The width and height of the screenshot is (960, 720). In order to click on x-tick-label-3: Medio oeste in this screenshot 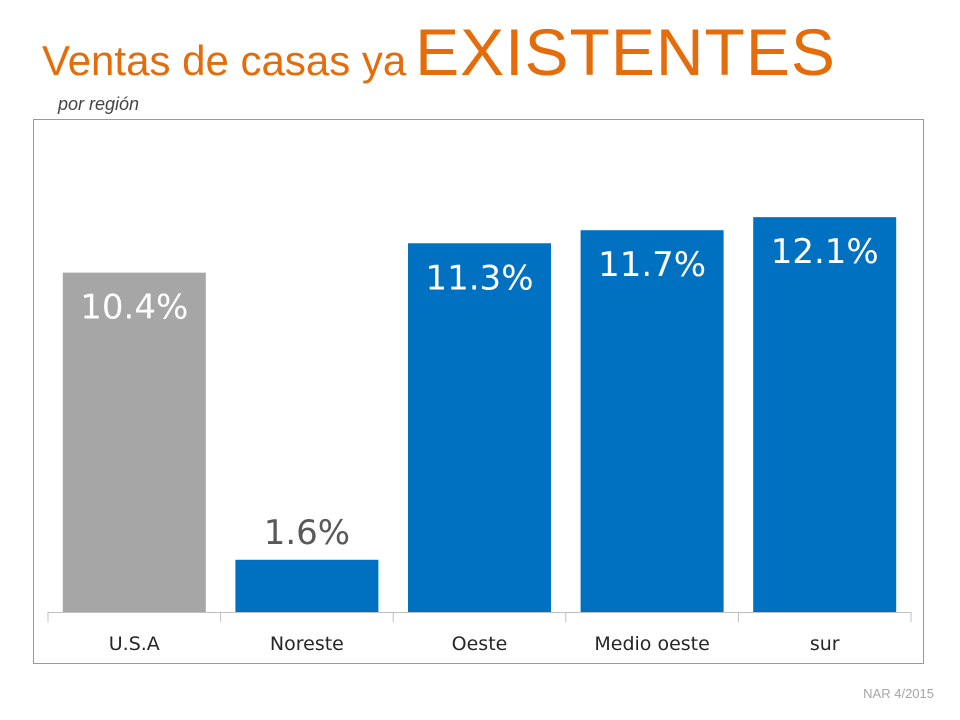, I will do `click(651, 644)`.